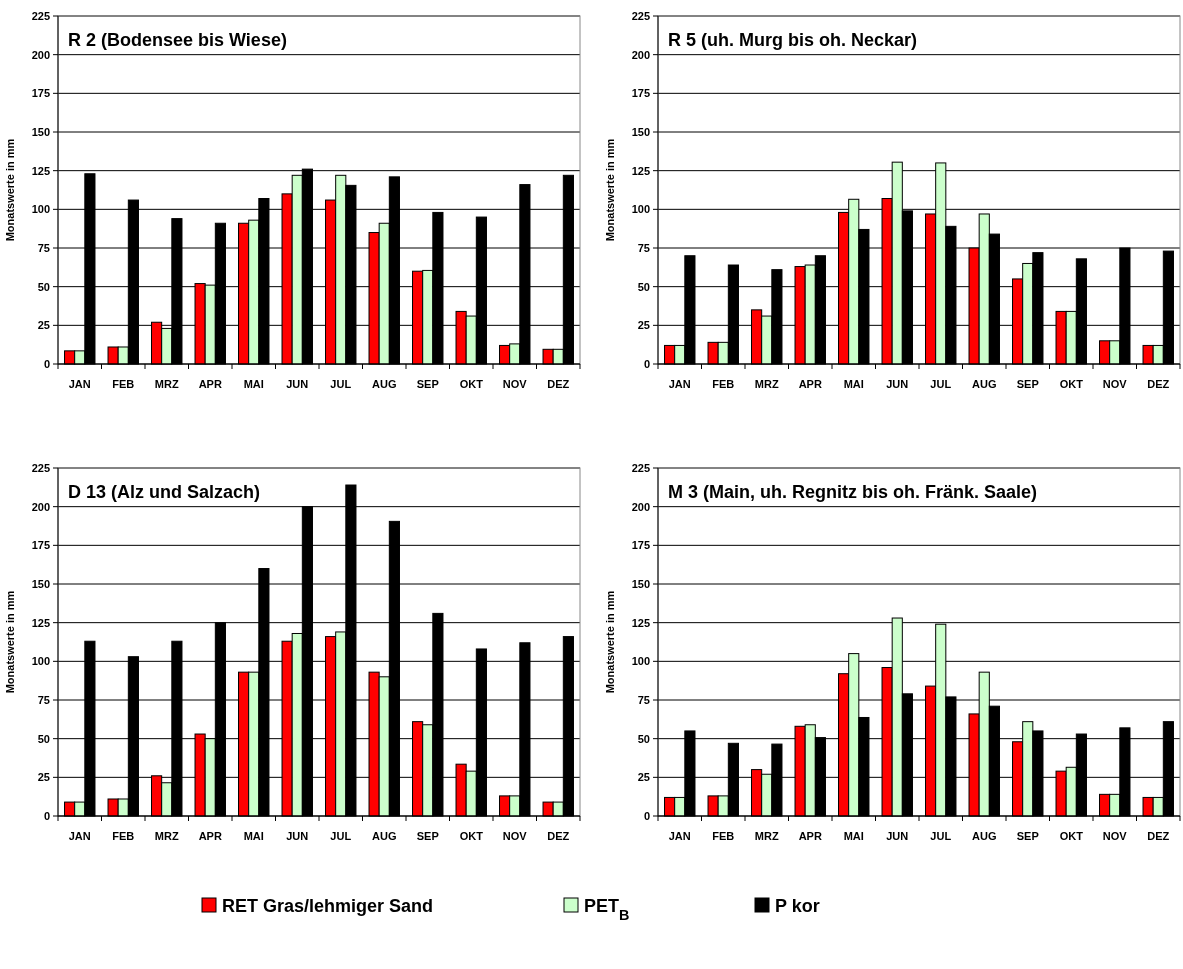 This screenshot has height=969, width=1183. What do you see at coordinates (793, 40) in the screenshot?
I see `text: R 5 (uh. Murg bis oh. Neckar)` at bounding box center [793, 40].